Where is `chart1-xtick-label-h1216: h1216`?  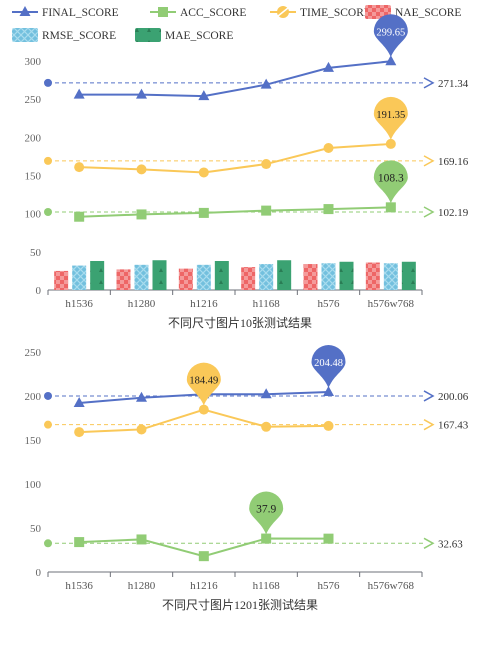
chart1-xtick-label-h1216: h1216 is located at coordinates (204, 304).